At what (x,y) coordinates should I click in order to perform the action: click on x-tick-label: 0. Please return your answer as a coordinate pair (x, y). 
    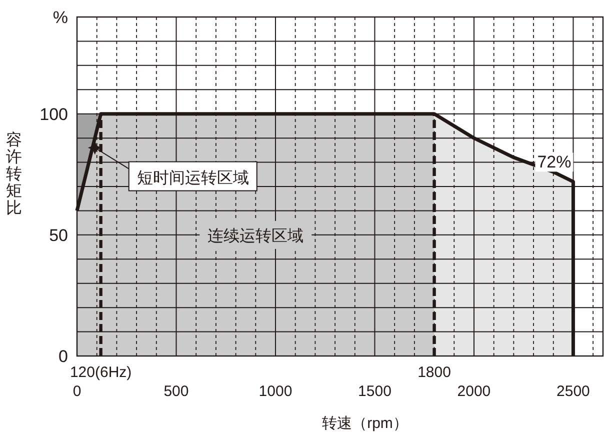
    Looking at the image, I should click on (77, 391).